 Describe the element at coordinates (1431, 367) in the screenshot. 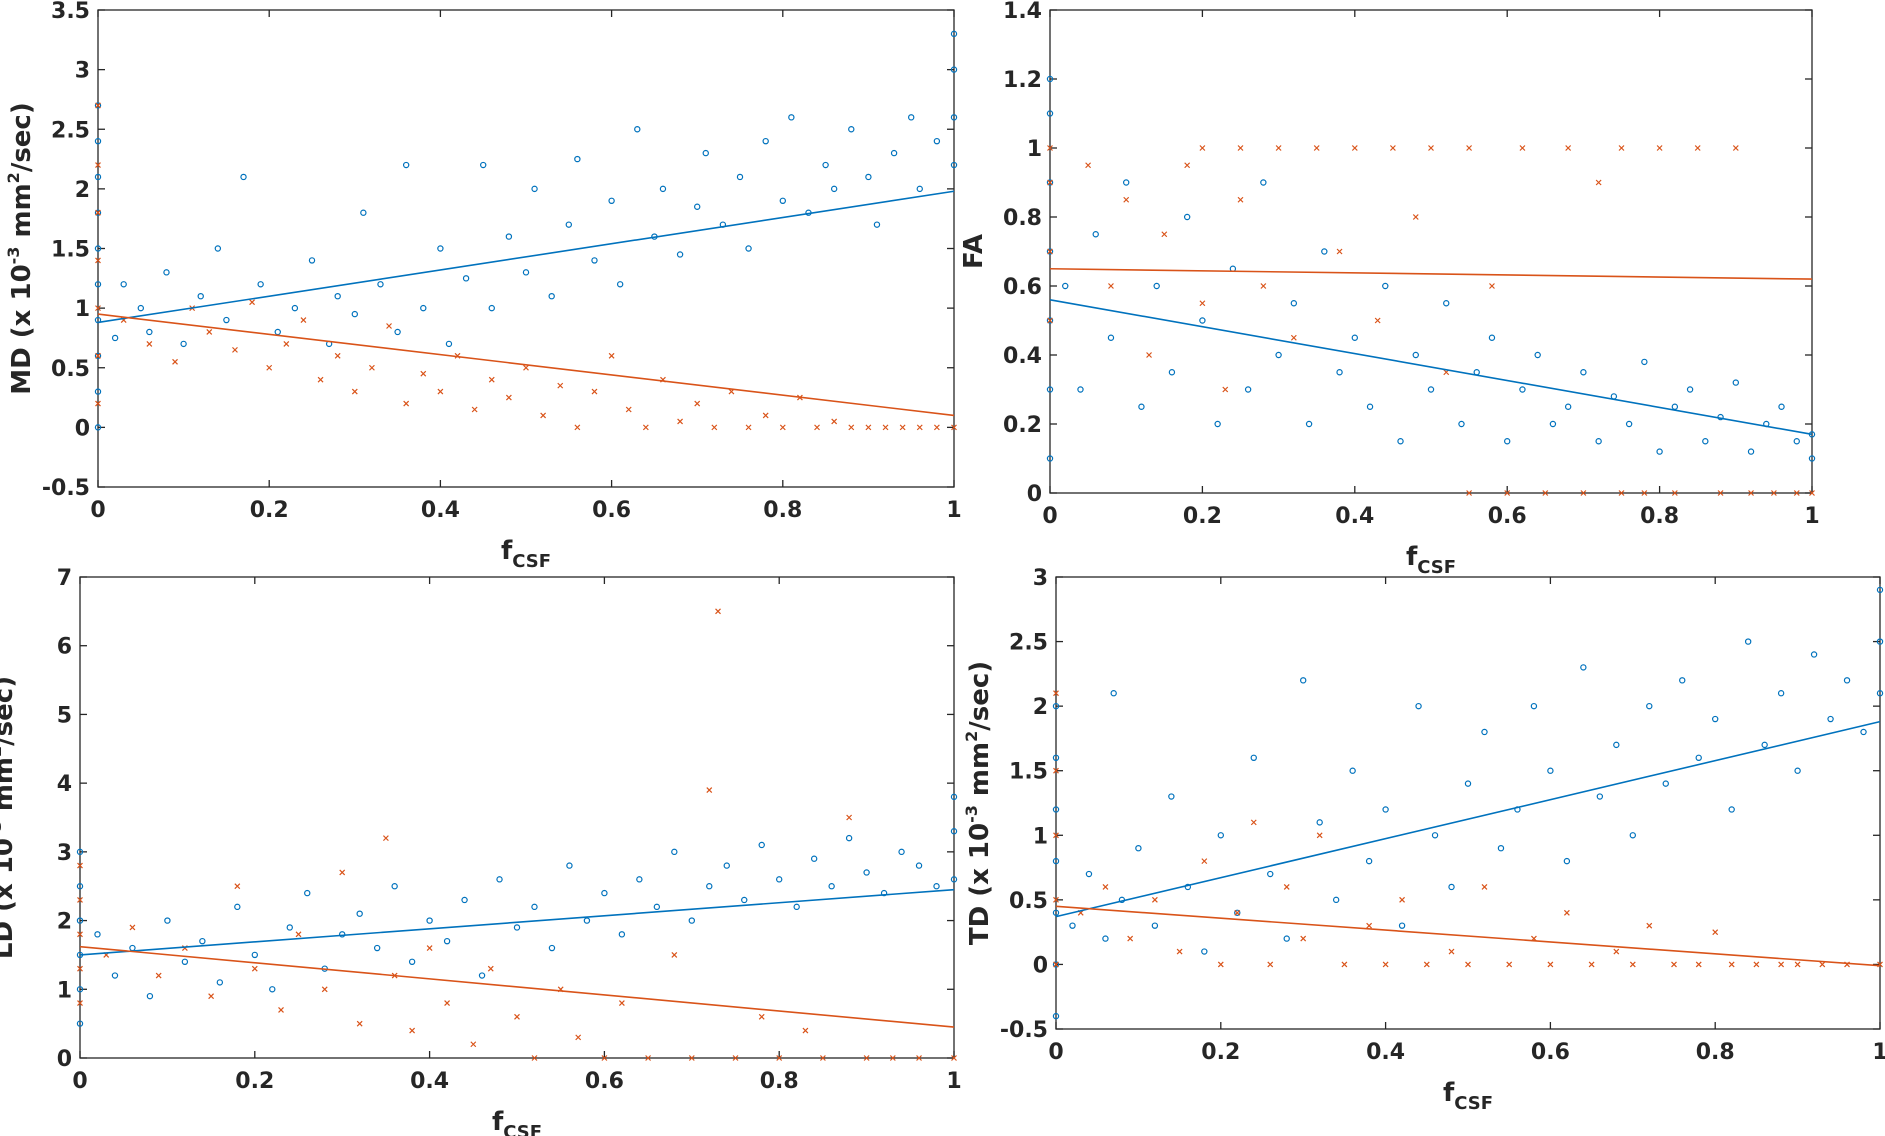

I see `fit-line-blue` at that location.